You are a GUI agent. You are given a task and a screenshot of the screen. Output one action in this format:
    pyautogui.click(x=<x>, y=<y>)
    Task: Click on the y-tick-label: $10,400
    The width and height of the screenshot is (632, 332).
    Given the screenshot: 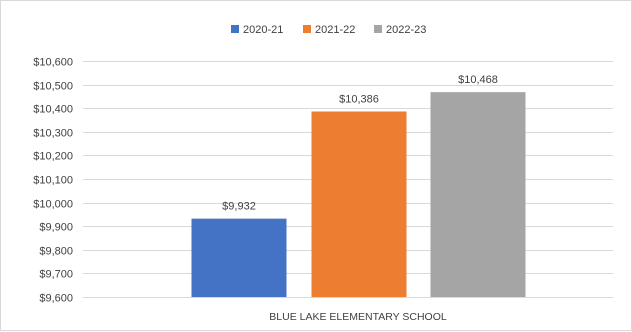 What is the action you would take?
    pyautogui.click(x=53, y=110)
    